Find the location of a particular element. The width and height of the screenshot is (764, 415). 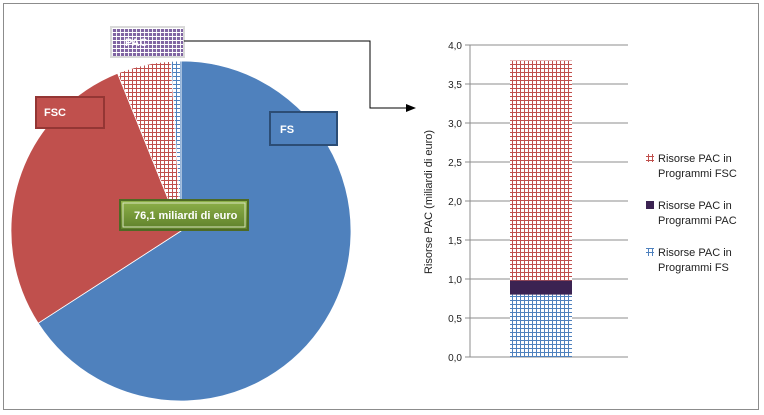

y-tick-label: 1,5 is located at coordinates (455, 241).